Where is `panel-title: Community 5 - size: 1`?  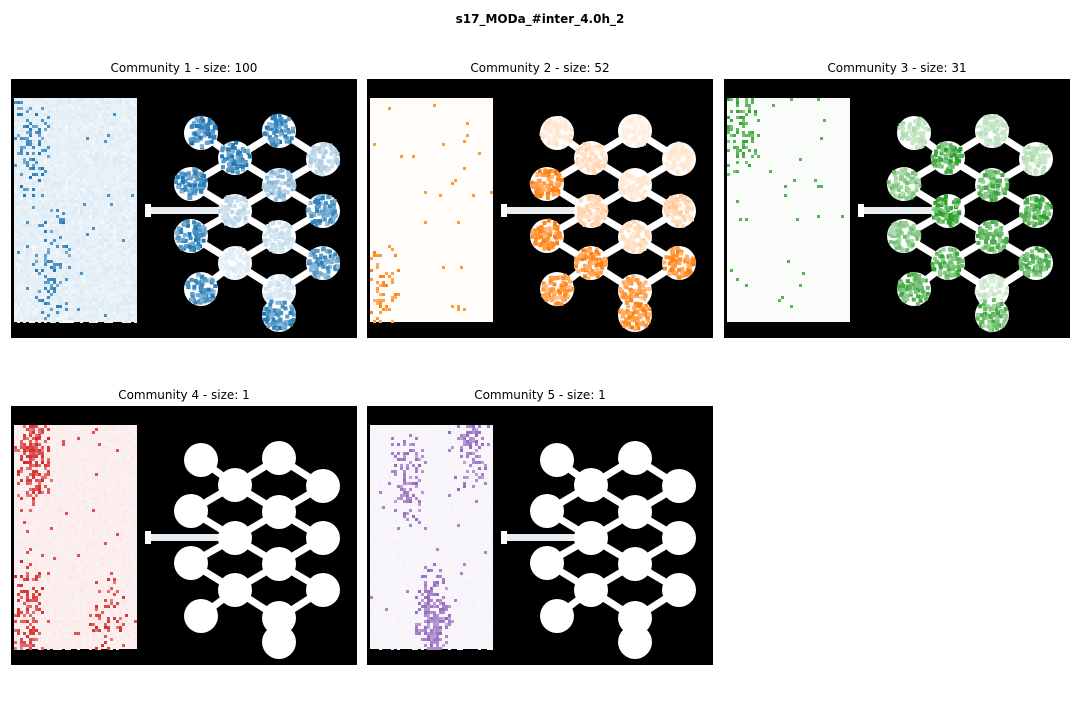 panel-title: Community 5 - size: 1 is located at coordinates (540, 395).